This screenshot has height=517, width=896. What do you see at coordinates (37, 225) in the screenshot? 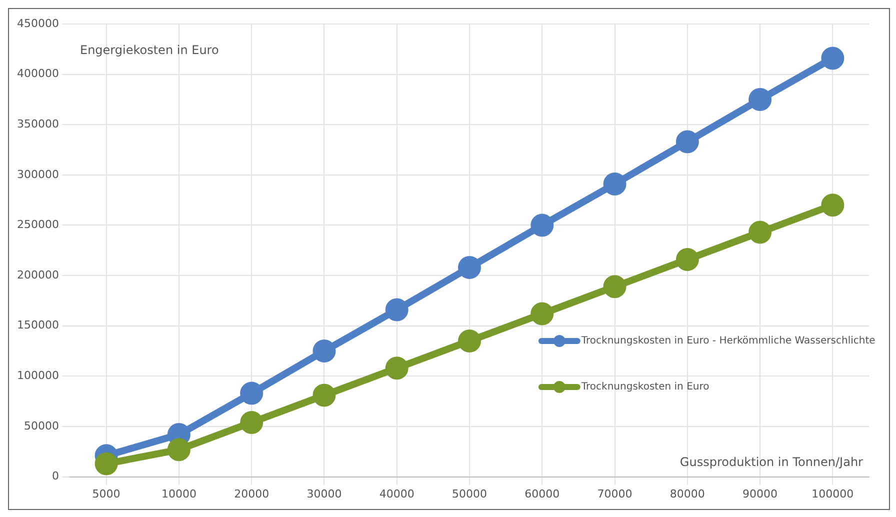
I see `y-tick-label: 250000` at bounding box center [37, 225].